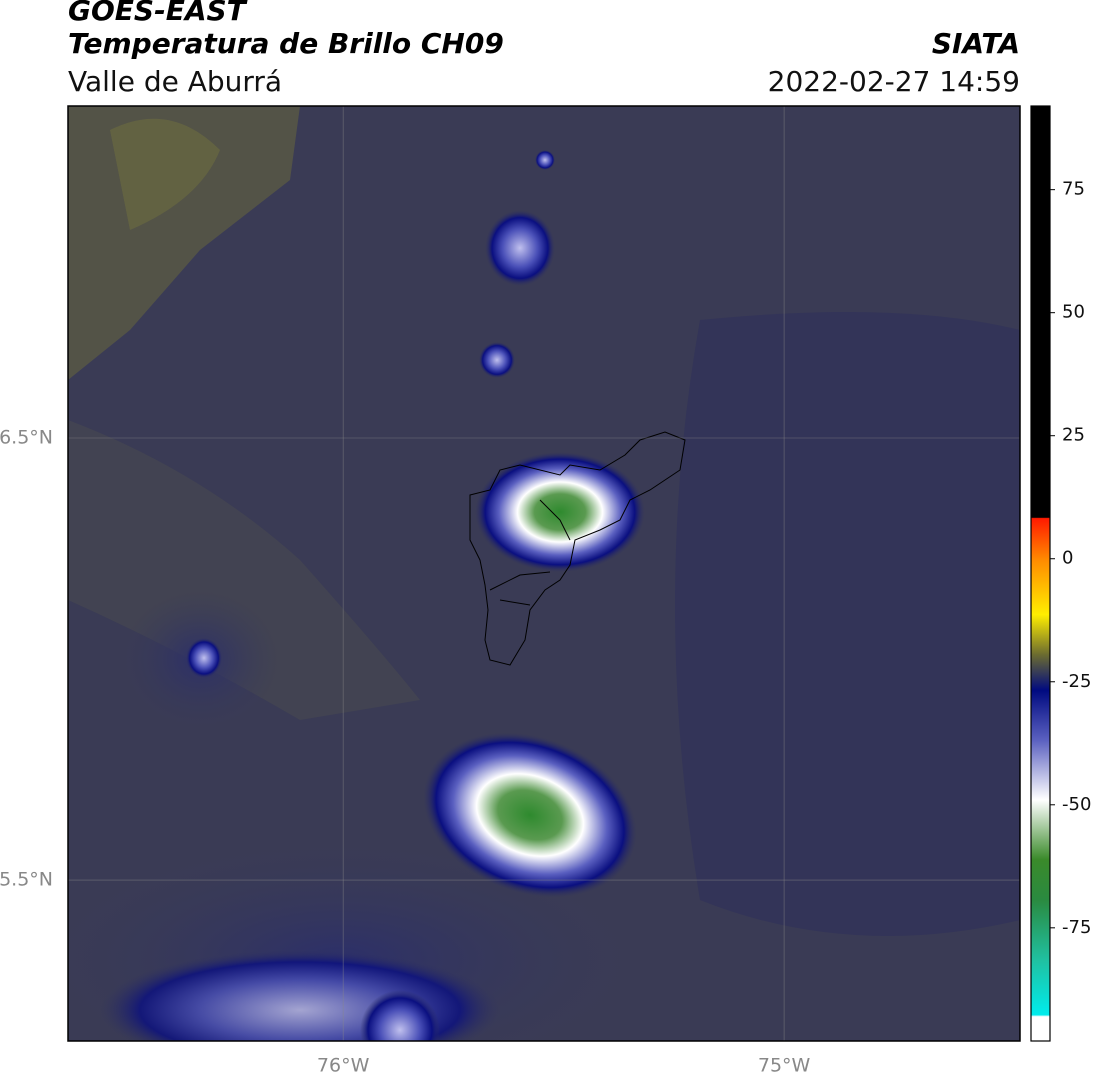  What do you see at coordinates (1076, 681) in the screenshot?
I see `colorbar-label: -25` at bounding box center [1076, 681].